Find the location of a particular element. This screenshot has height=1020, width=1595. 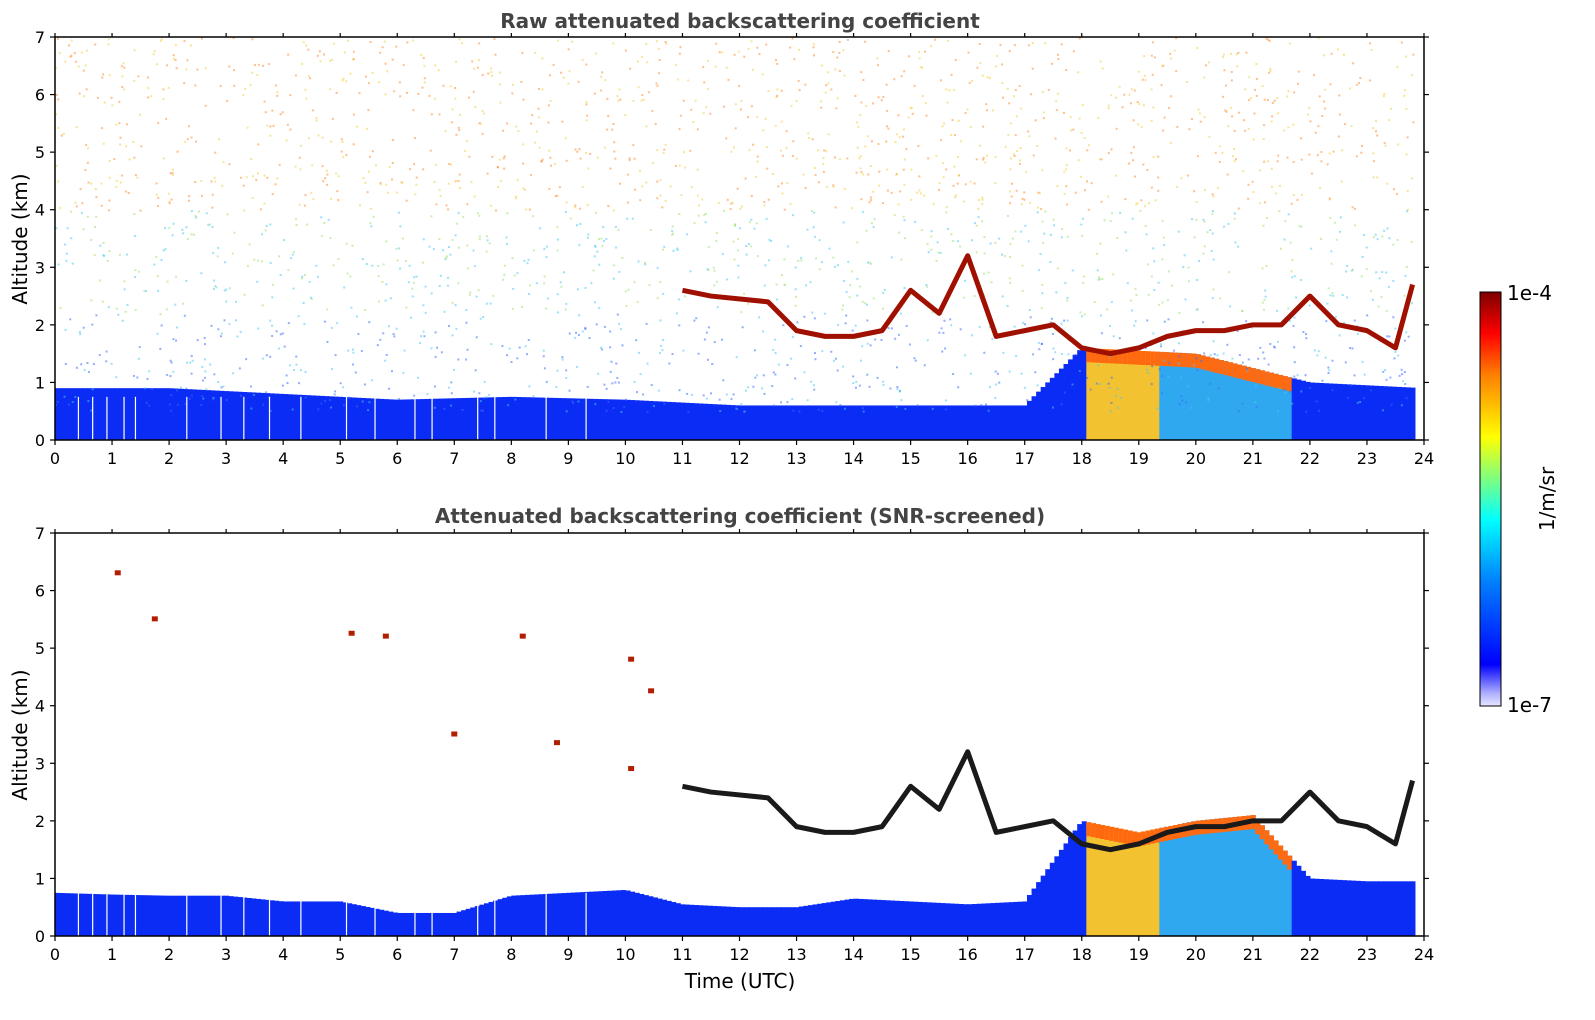

x-tick-label: 2 is located at coordinates (169, 954).